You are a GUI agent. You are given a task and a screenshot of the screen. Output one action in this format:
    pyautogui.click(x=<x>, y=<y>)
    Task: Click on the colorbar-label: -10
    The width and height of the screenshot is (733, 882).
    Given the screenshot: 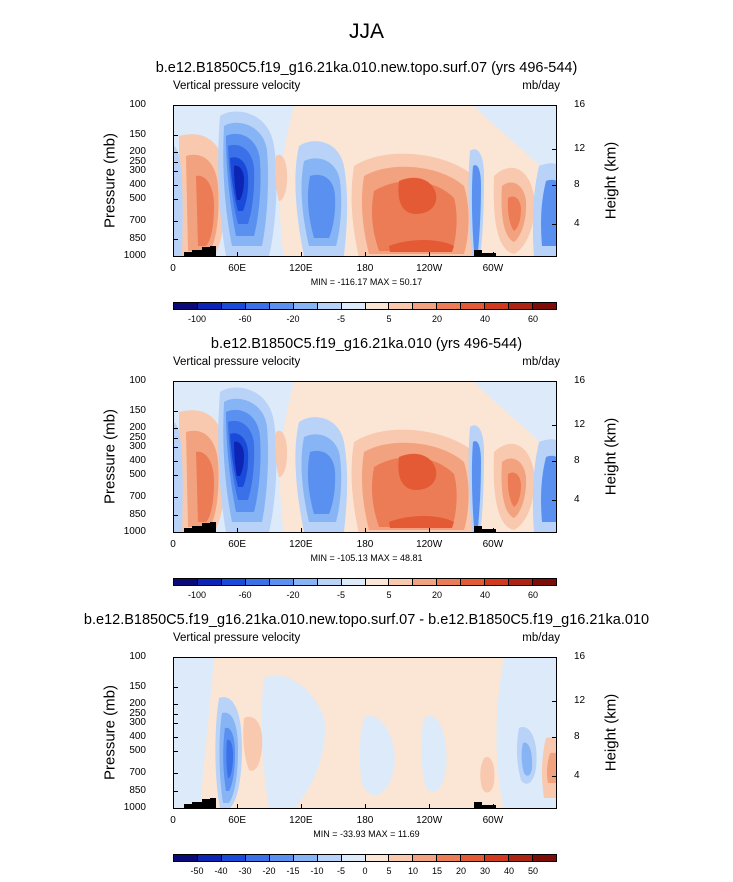 What is the action you would take?
    pyautogui.click(x=317, y=871)
    